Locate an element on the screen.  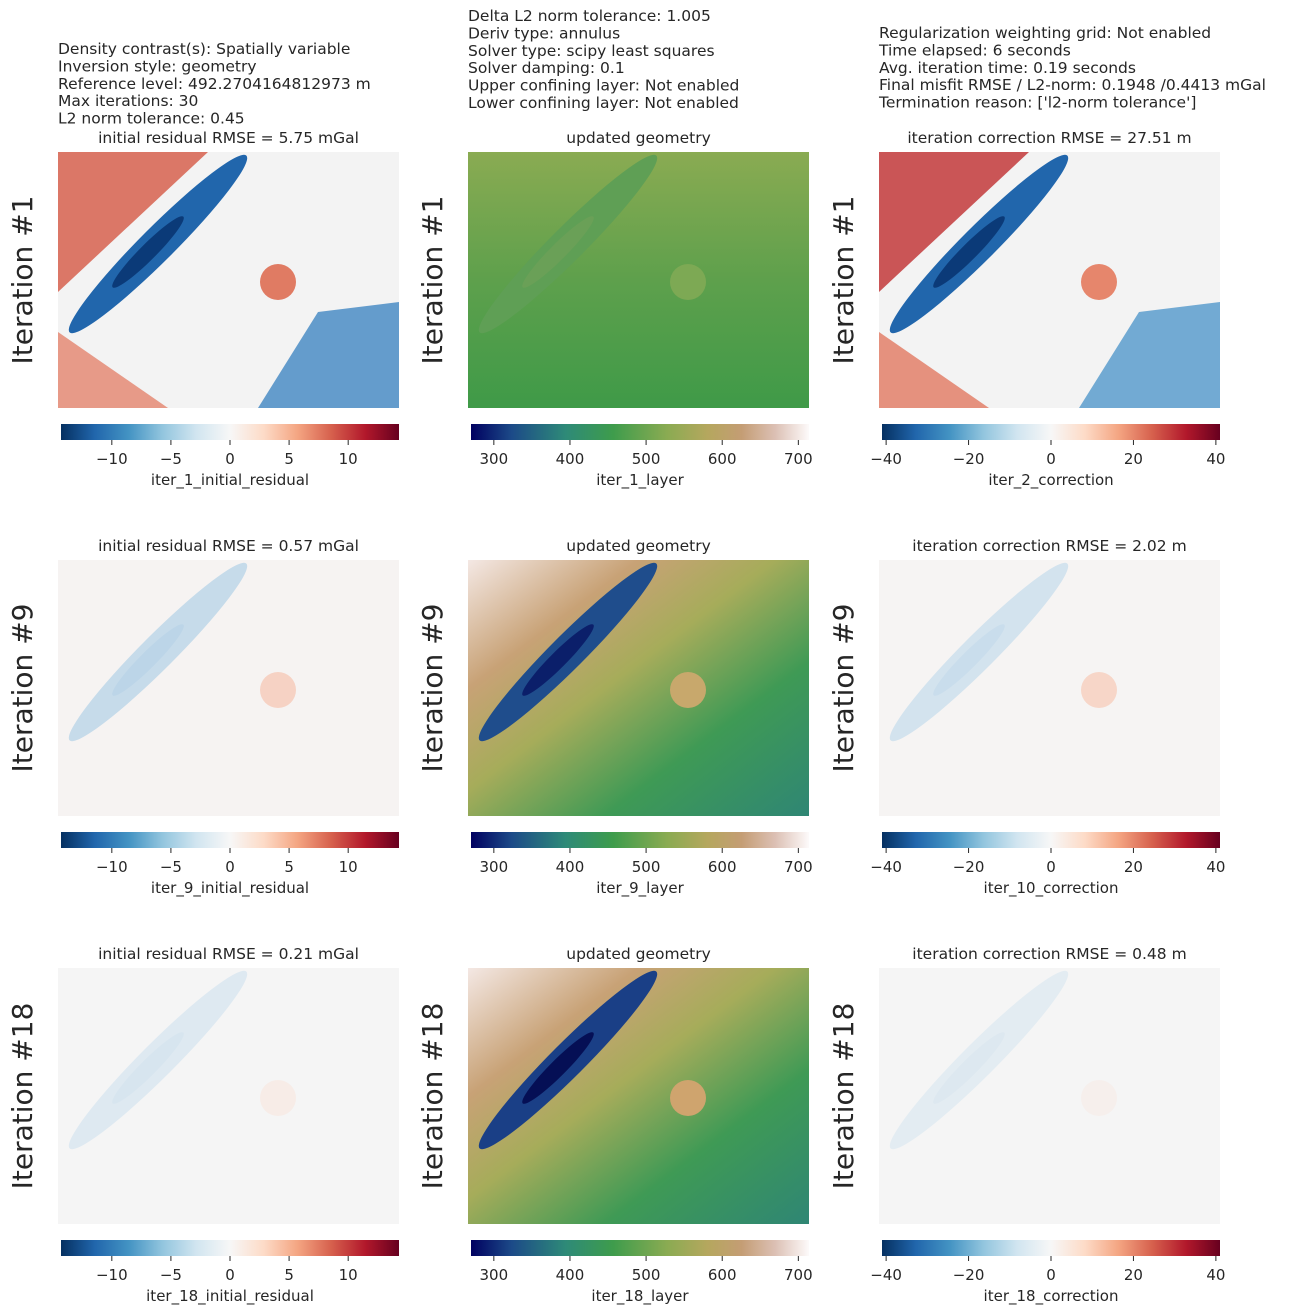
panel-title: initial residual RMSE = 0.57 mGal is located at coordinates (228, 546).